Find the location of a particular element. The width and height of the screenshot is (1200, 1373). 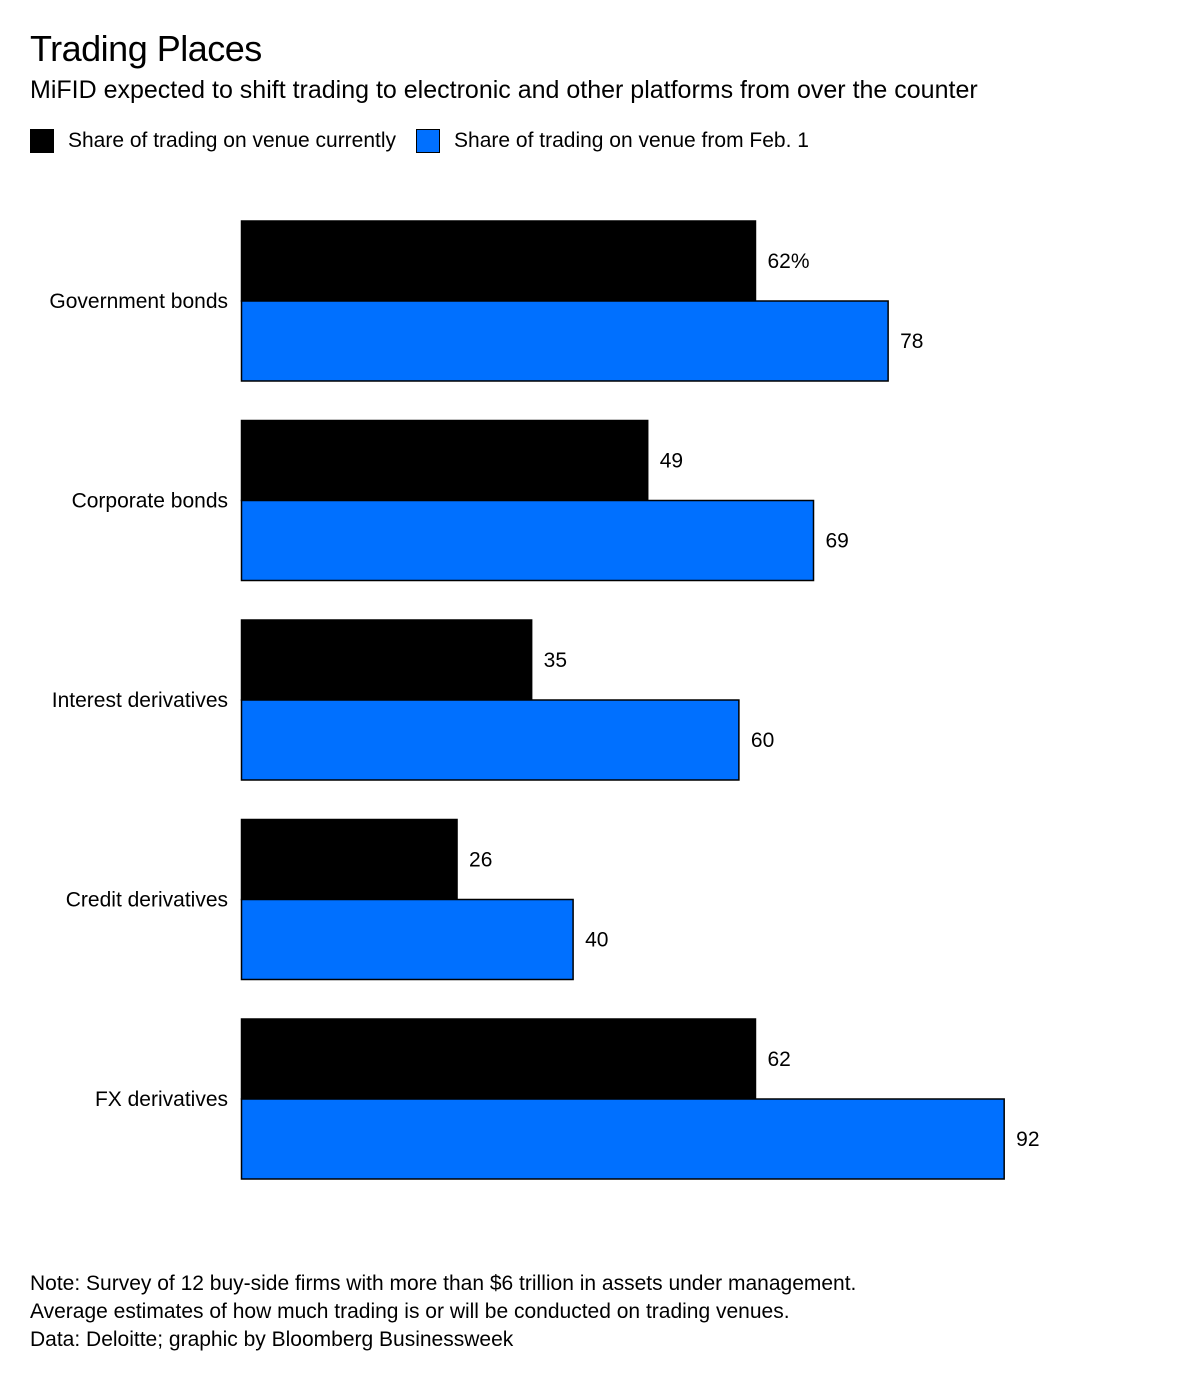

bar-current-credit-derivatives is located at coordinates (349, 859).